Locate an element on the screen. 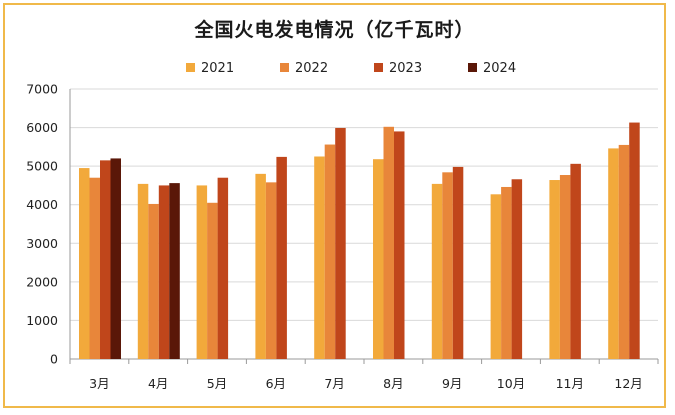 This screenshot has height=415, width=675. x-tick-label: 5月 is located at coordinates (217, 383).